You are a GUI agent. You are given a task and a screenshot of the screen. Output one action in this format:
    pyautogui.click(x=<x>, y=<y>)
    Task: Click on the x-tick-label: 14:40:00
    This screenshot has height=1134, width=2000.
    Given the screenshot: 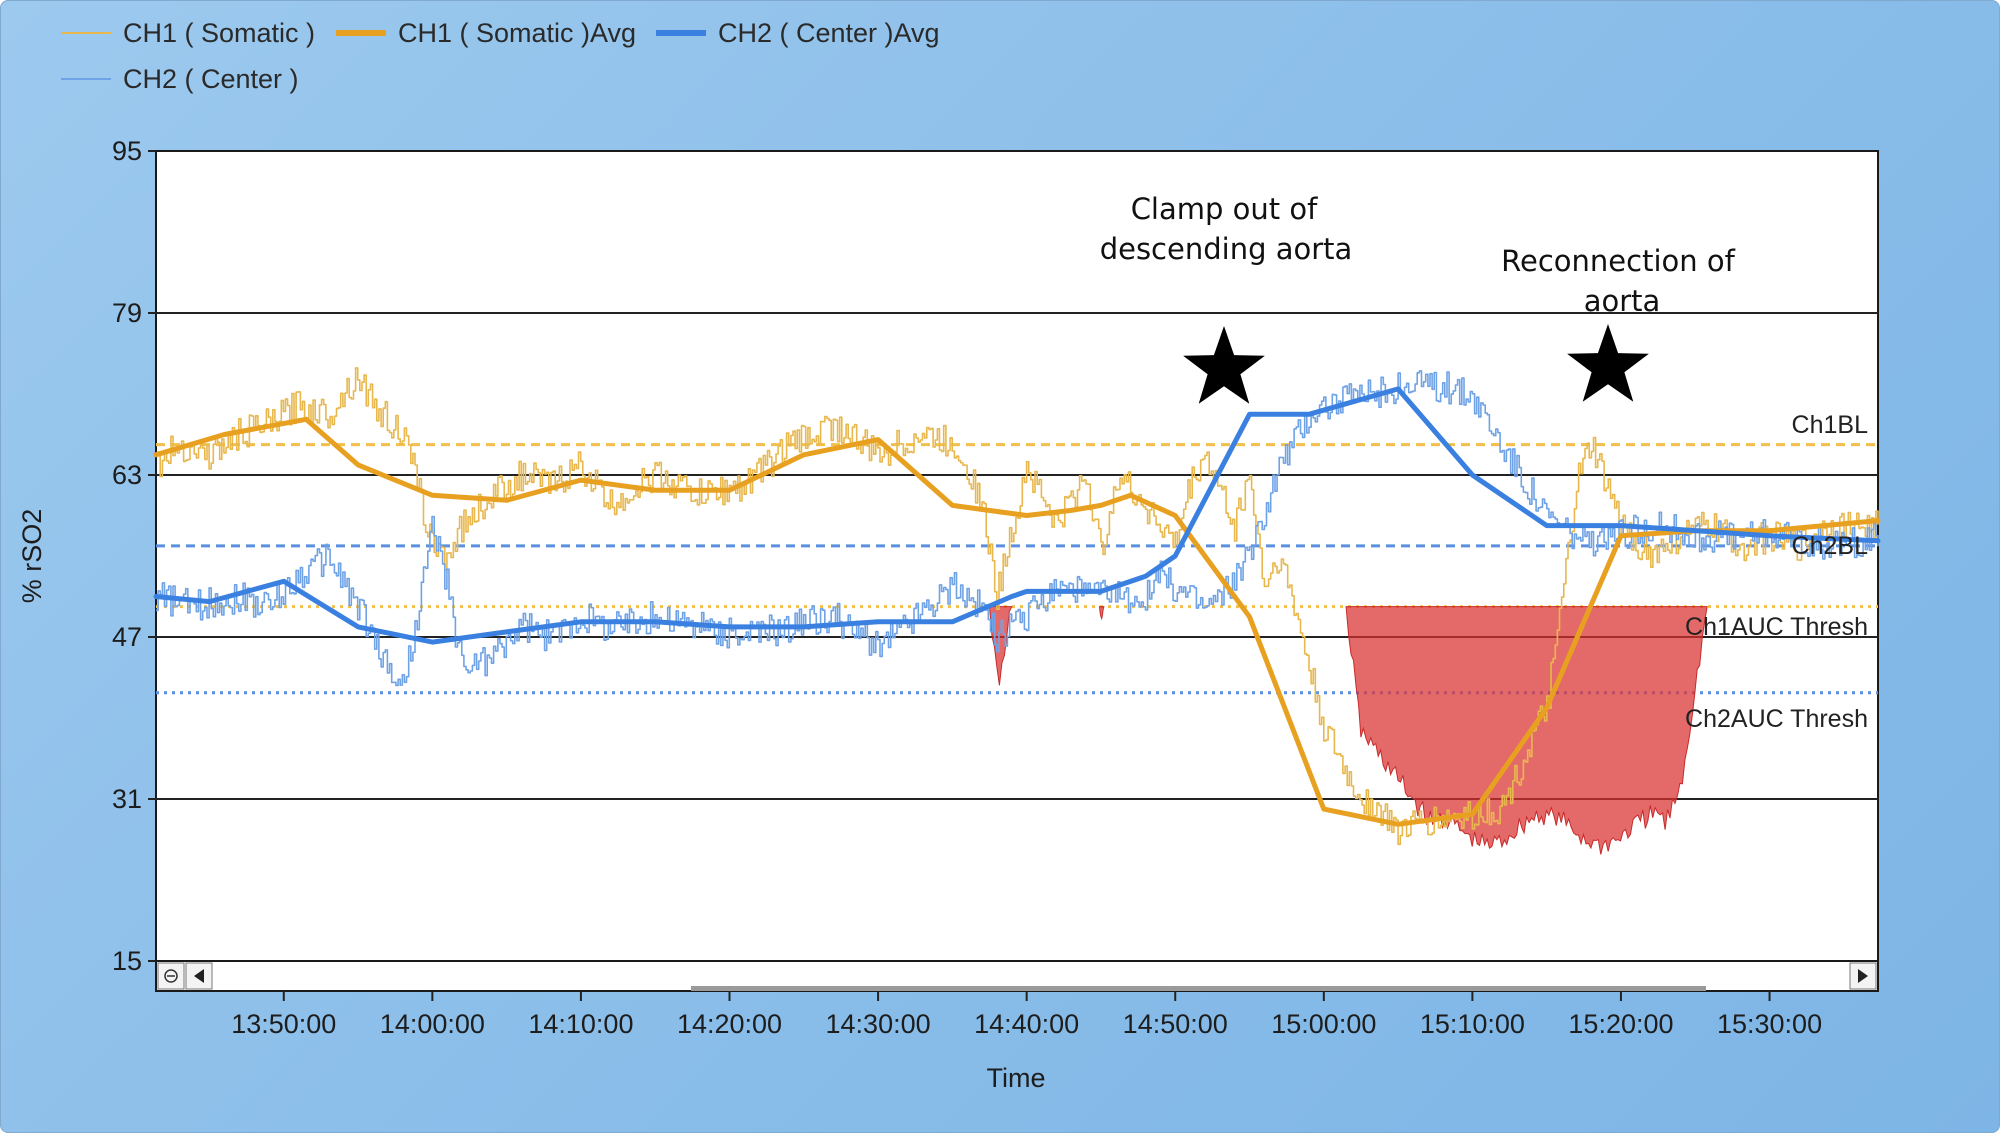 What is the action you would take?
    pyautogui.click(x=1026, y=1024)
    